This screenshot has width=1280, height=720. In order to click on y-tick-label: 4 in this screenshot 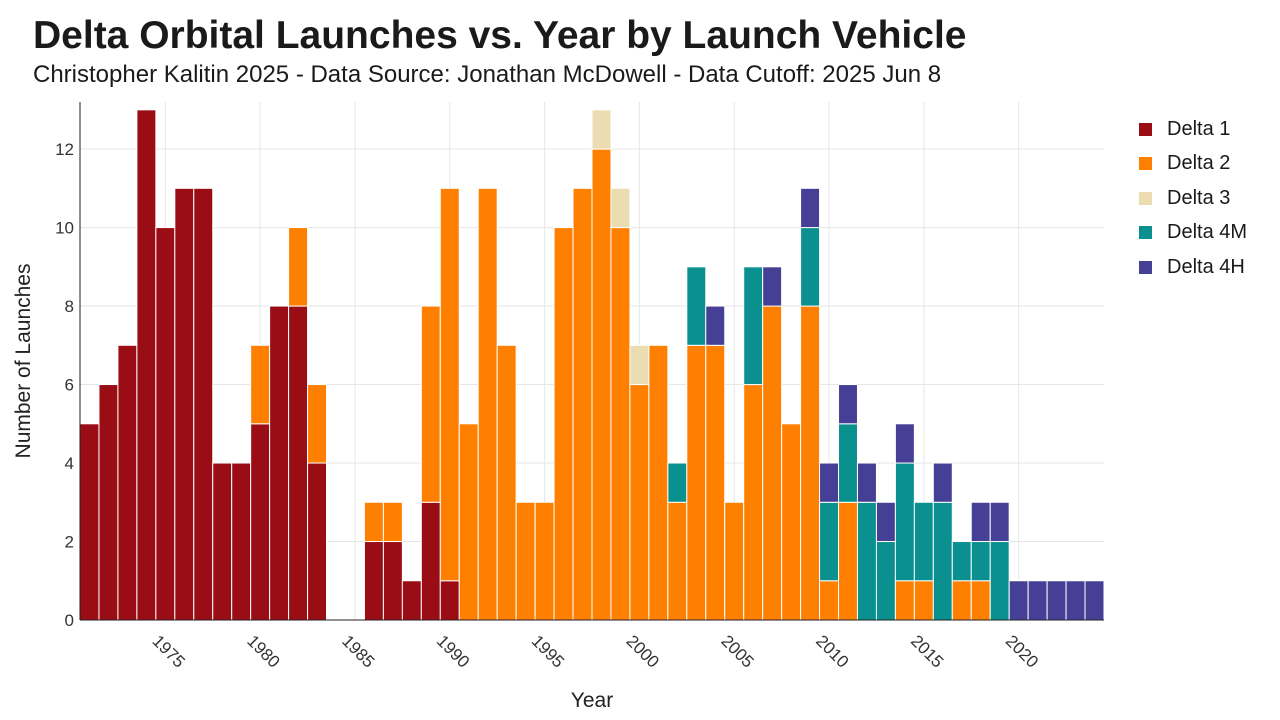, I will do `click(69, 463)`.